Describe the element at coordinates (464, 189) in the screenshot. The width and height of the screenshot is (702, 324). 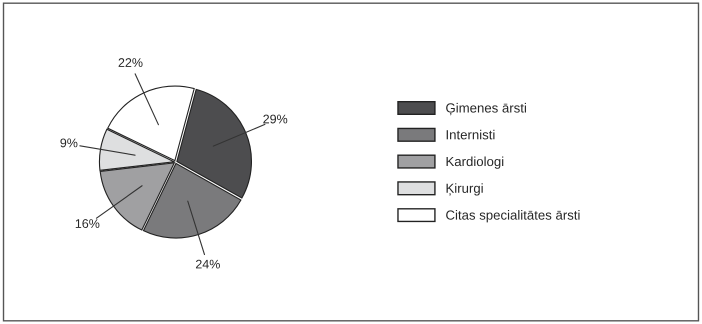
I see `legend-label: Ķirurgi` at that location.